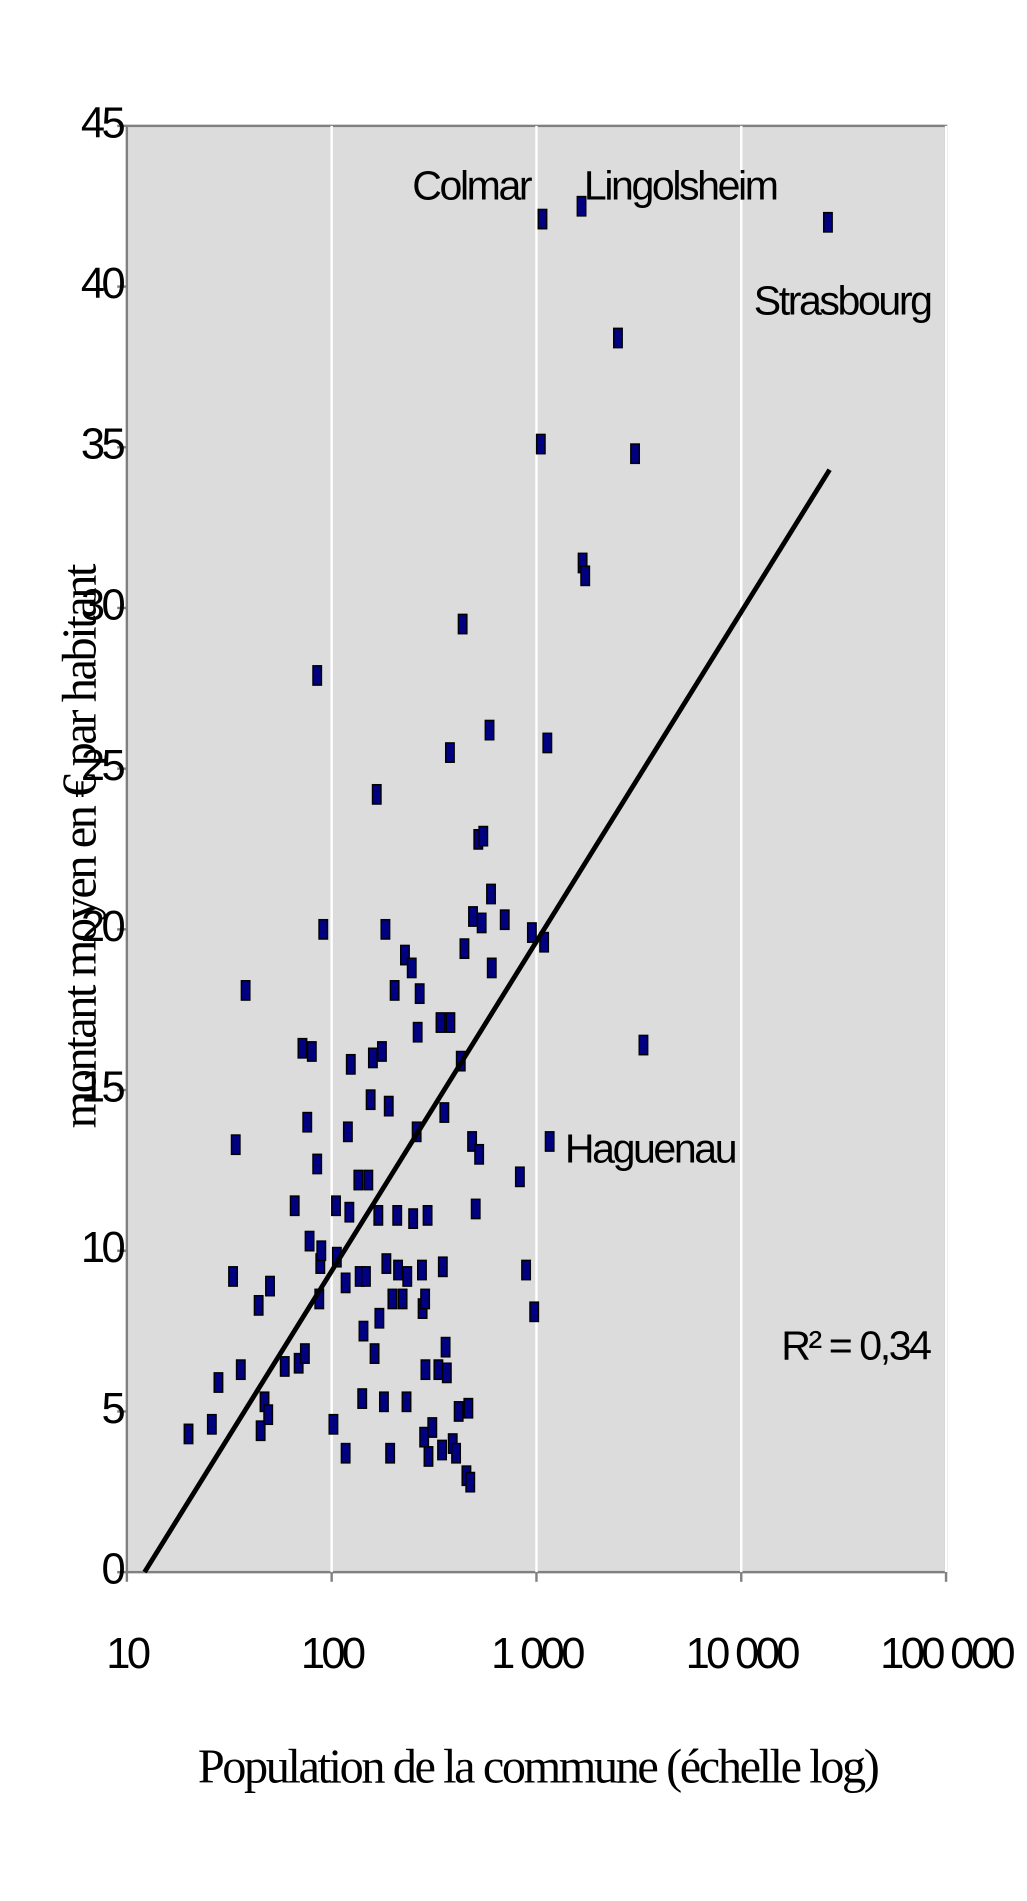 The height and width of the screenshot is (1901, 1027). I want to click on x-tick-label: 10, so click(128, 1654).